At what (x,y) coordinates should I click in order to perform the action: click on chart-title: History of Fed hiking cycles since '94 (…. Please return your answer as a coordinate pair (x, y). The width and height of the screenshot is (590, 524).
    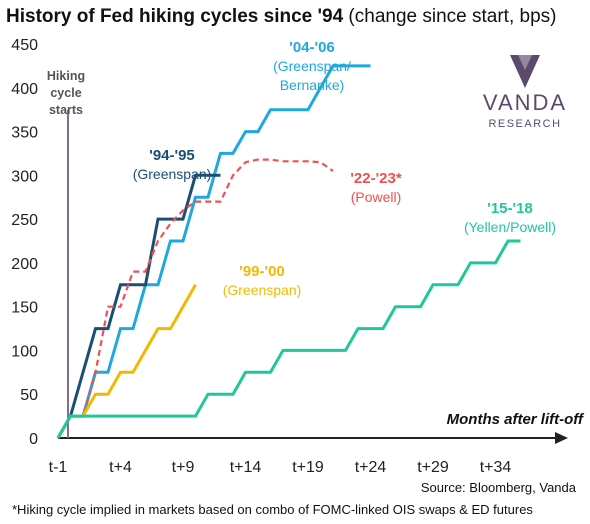
    Looking at the image, I should click on (281, 17).